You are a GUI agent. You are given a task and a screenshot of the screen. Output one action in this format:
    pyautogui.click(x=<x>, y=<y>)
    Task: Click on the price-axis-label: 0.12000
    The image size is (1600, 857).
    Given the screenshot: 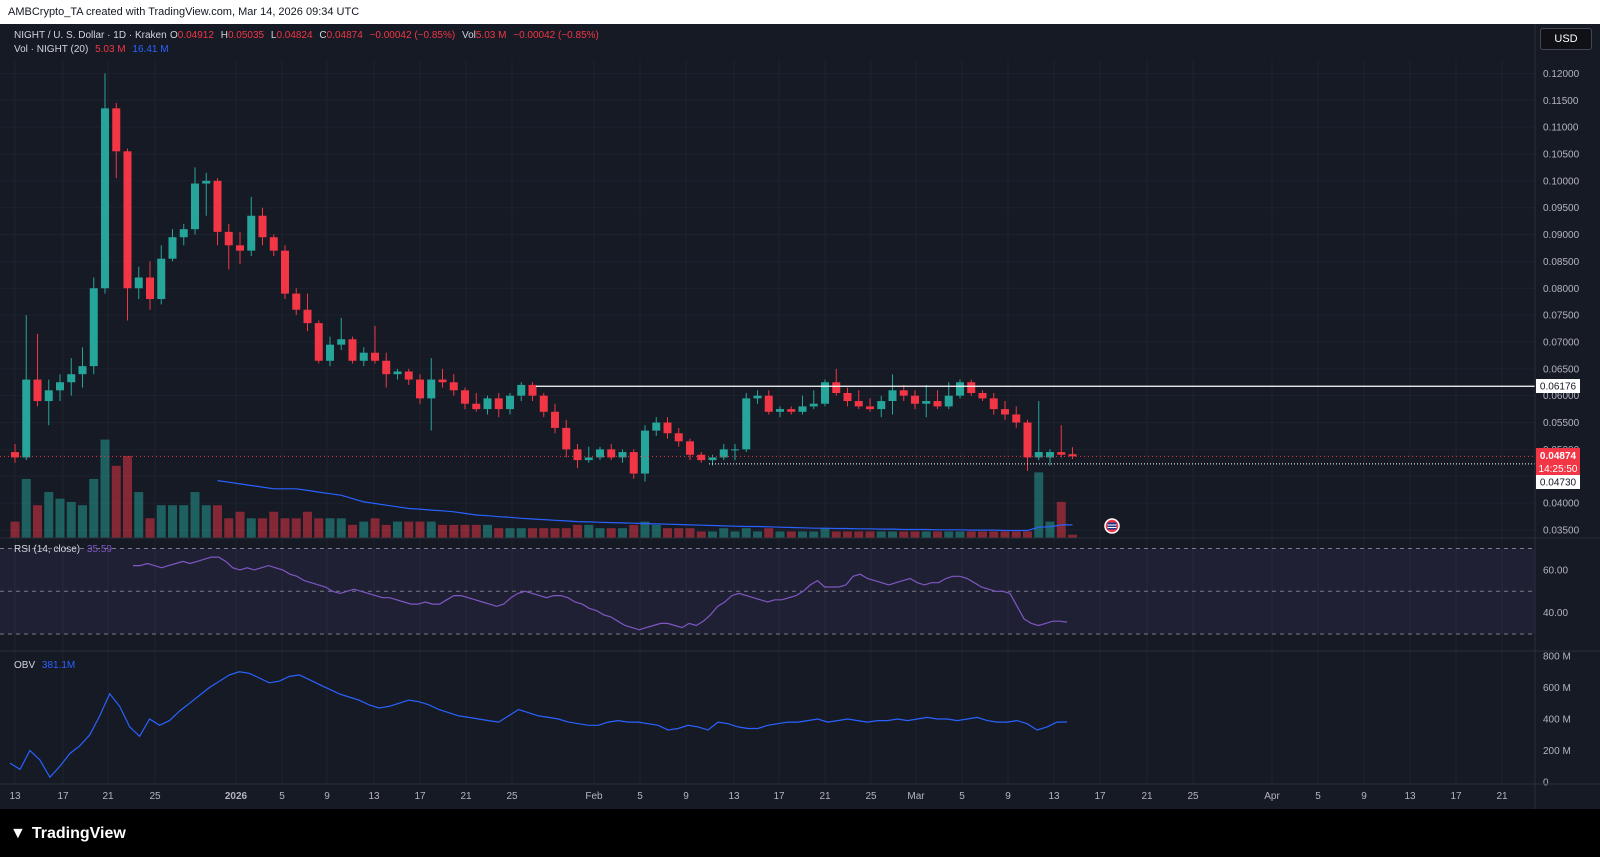 What is the action you would take?
    pyautogui.click(x=1561, y=74)
    